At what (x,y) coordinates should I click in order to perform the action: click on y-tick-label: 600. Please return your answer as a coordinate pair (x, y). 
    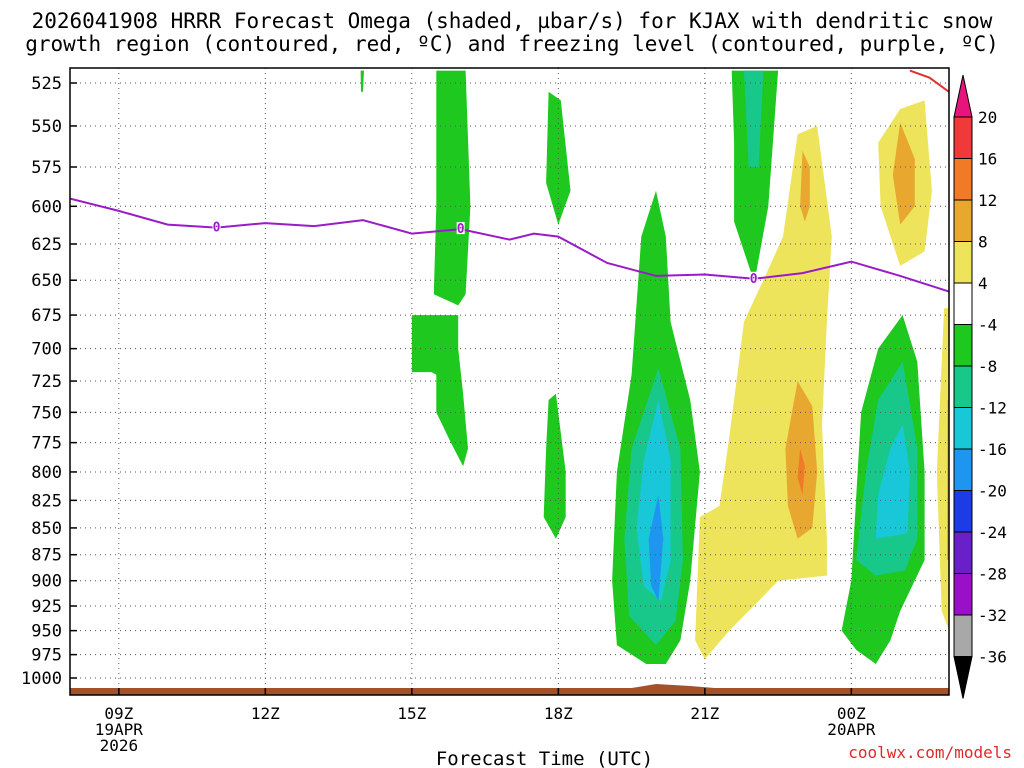
    Looking at the image, I should click on (46, 207).